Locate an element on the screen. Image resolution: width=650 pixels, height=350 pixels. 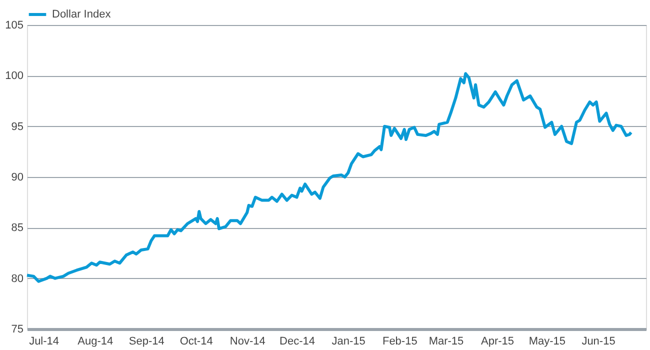
x-tick-label: May-15 is located at coordinates (547, 342).